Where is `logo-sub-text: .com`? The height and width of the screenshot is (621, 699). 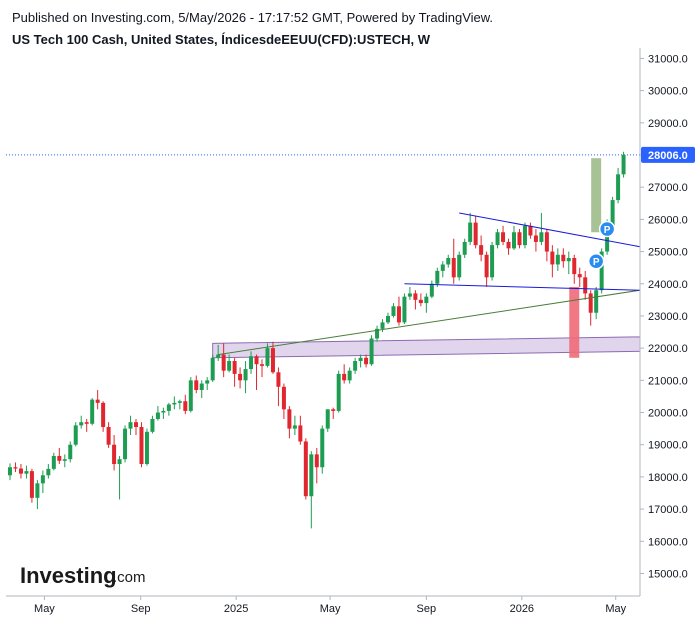
logo-sub-text: .com is located at coordinates (129, 577).